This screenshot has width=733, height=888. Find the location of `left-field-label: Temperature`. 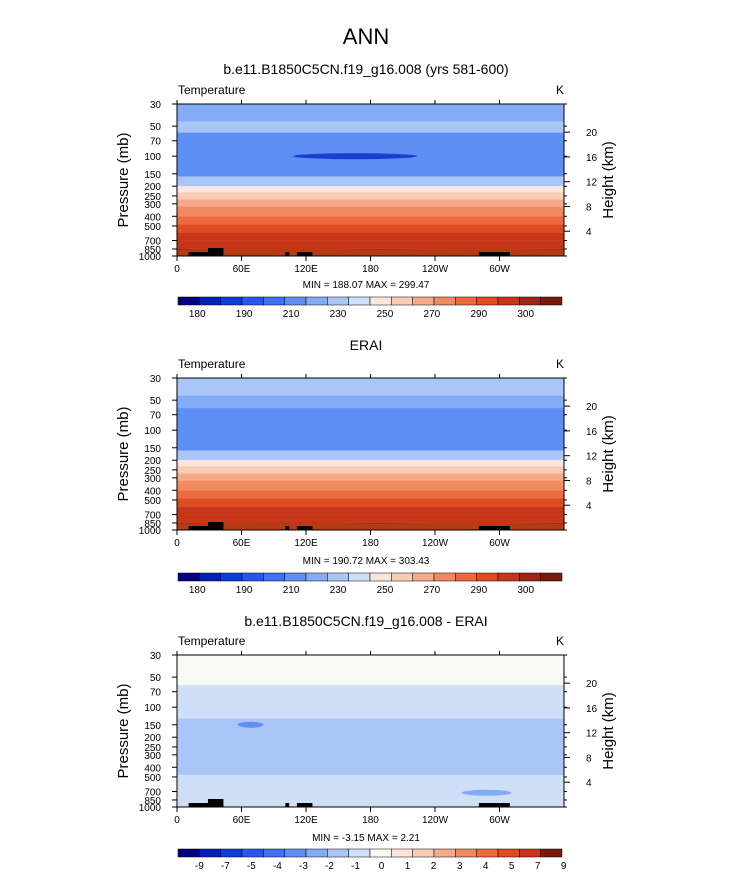

left-field-label: Temperature is located at coordinates (212, 90).